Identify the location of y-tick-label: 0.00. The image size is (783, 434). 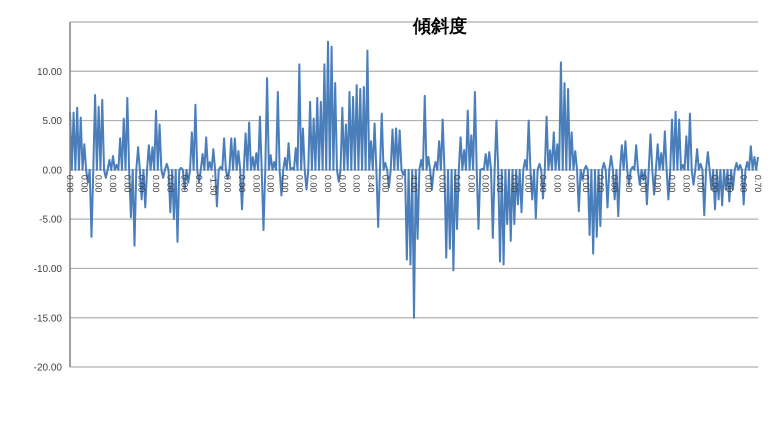
(52, 170).